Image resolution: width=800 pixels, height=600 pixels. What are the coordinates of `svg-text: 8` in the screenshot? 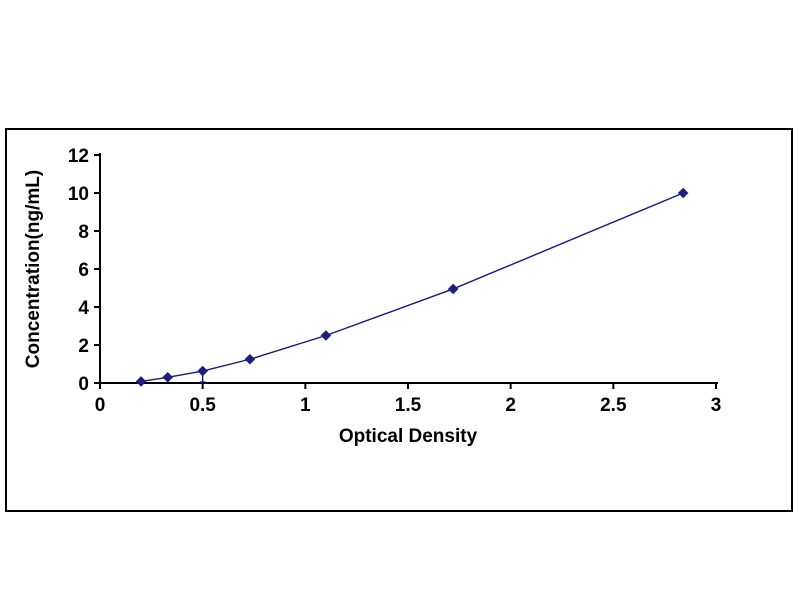 It's located at (83, 232).